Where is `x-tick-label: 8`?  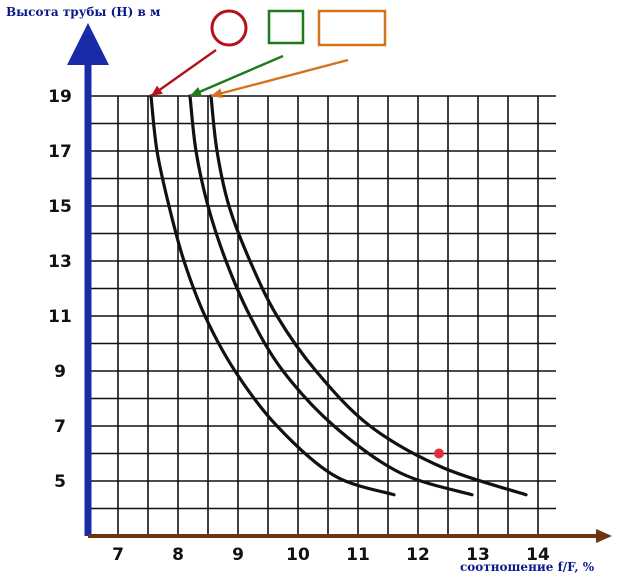 x-tick-label: 8 is located at coordinates (178, 555).